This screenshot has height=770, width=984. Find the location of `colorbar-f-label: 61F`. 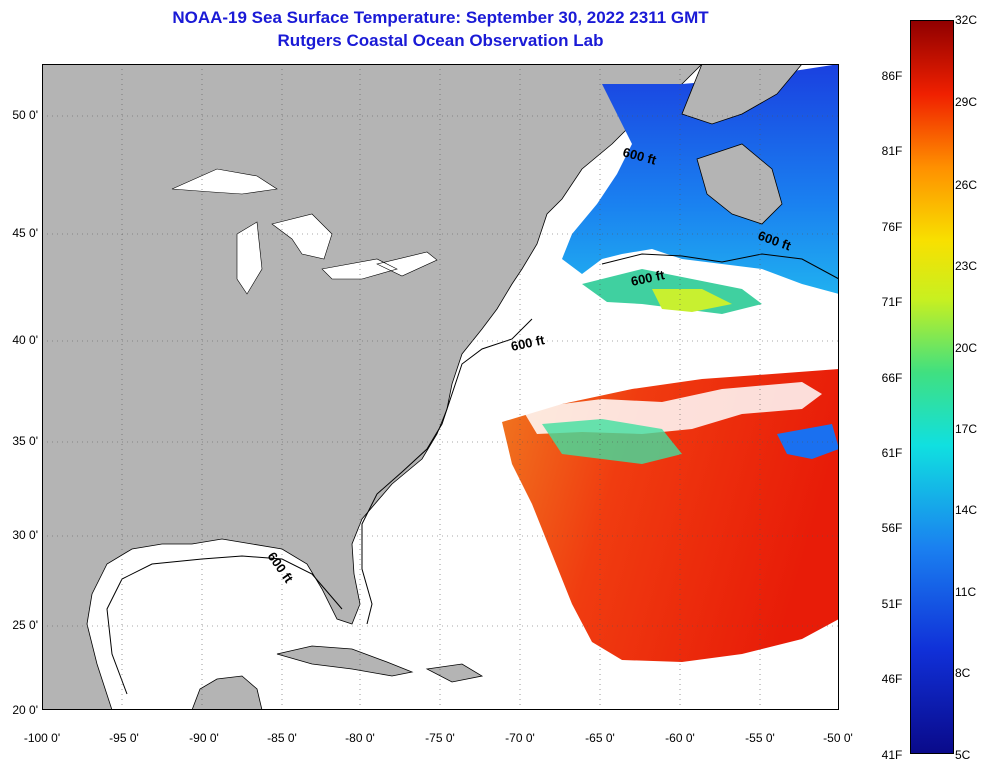

colorbar-f-label: 61F is located at coordinates (892, 453).